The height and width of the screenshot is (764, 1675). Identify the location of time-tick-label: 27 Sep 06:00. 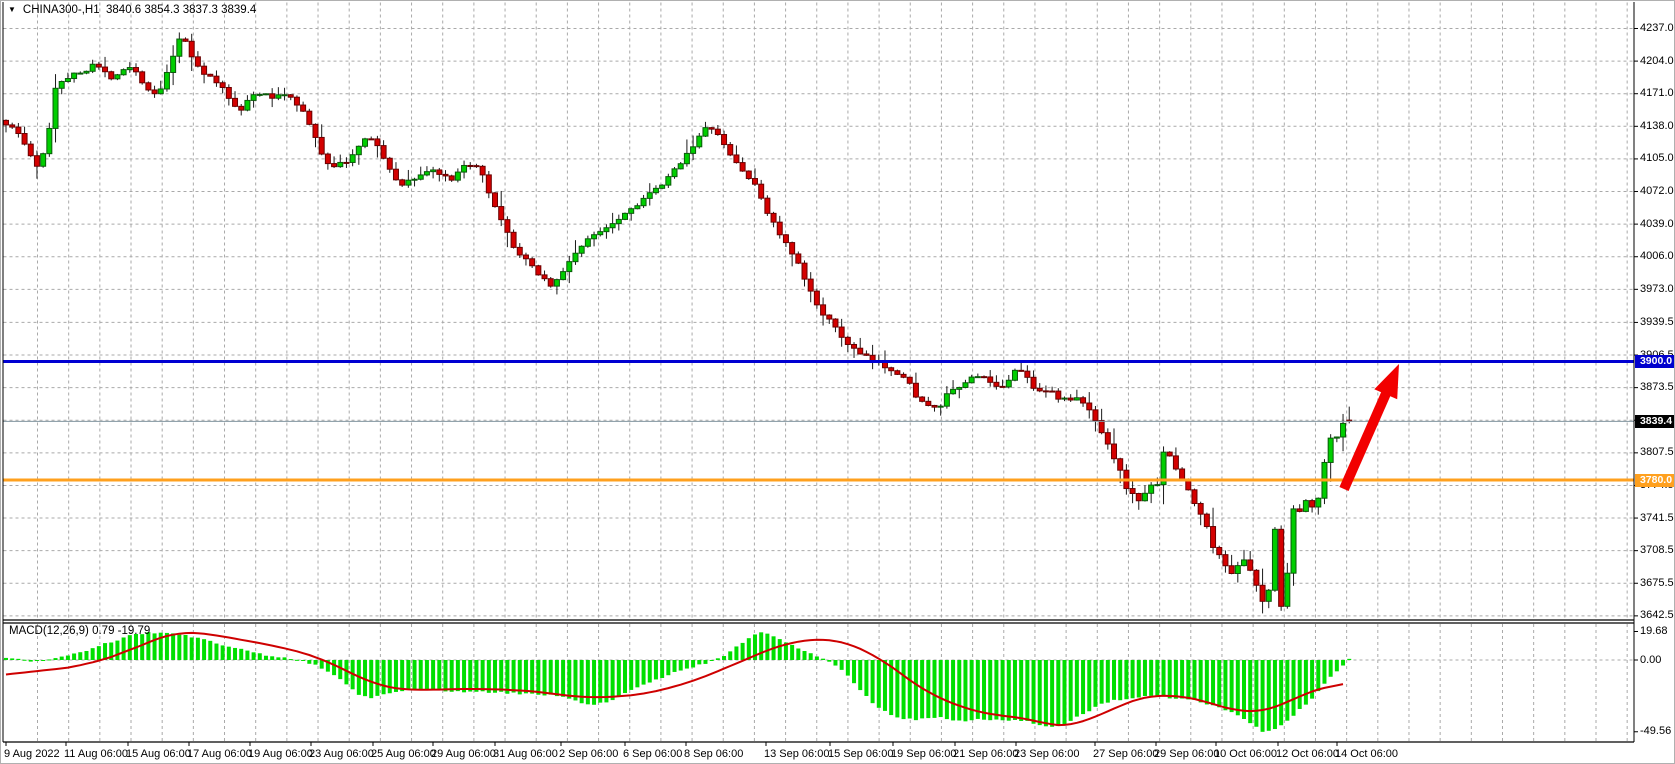
(1126, 754).